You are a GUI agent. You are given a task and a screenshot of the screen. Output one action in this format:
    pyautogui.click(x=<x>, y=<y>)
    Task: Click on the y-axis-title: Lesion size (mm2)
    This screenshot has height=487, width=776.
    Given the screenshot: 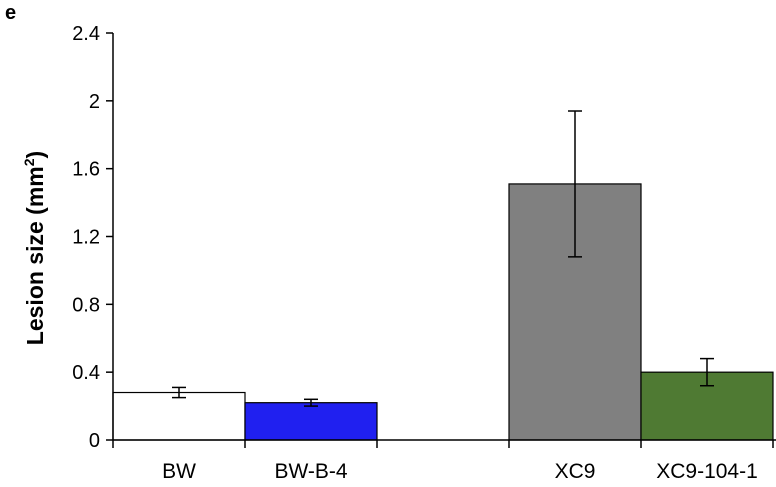 What is the action you would take?
    pyautogui.click(x=34, y=248)
    